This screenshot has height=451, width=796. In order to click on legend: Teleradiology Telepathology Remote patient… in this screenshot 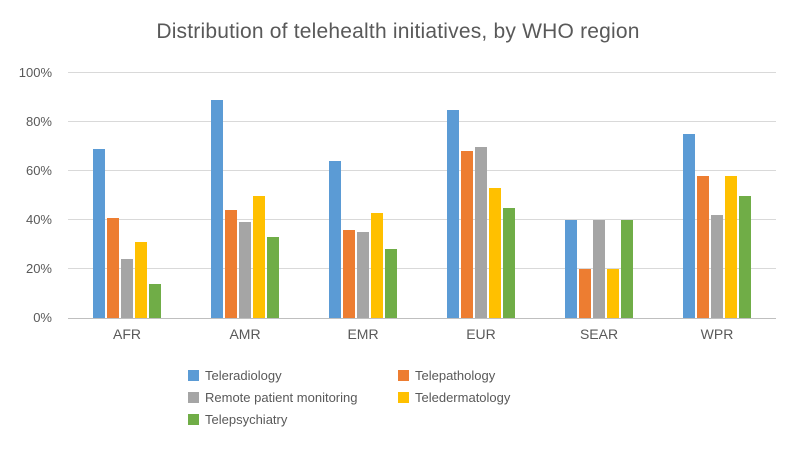, I will do `click(398, 397)`.